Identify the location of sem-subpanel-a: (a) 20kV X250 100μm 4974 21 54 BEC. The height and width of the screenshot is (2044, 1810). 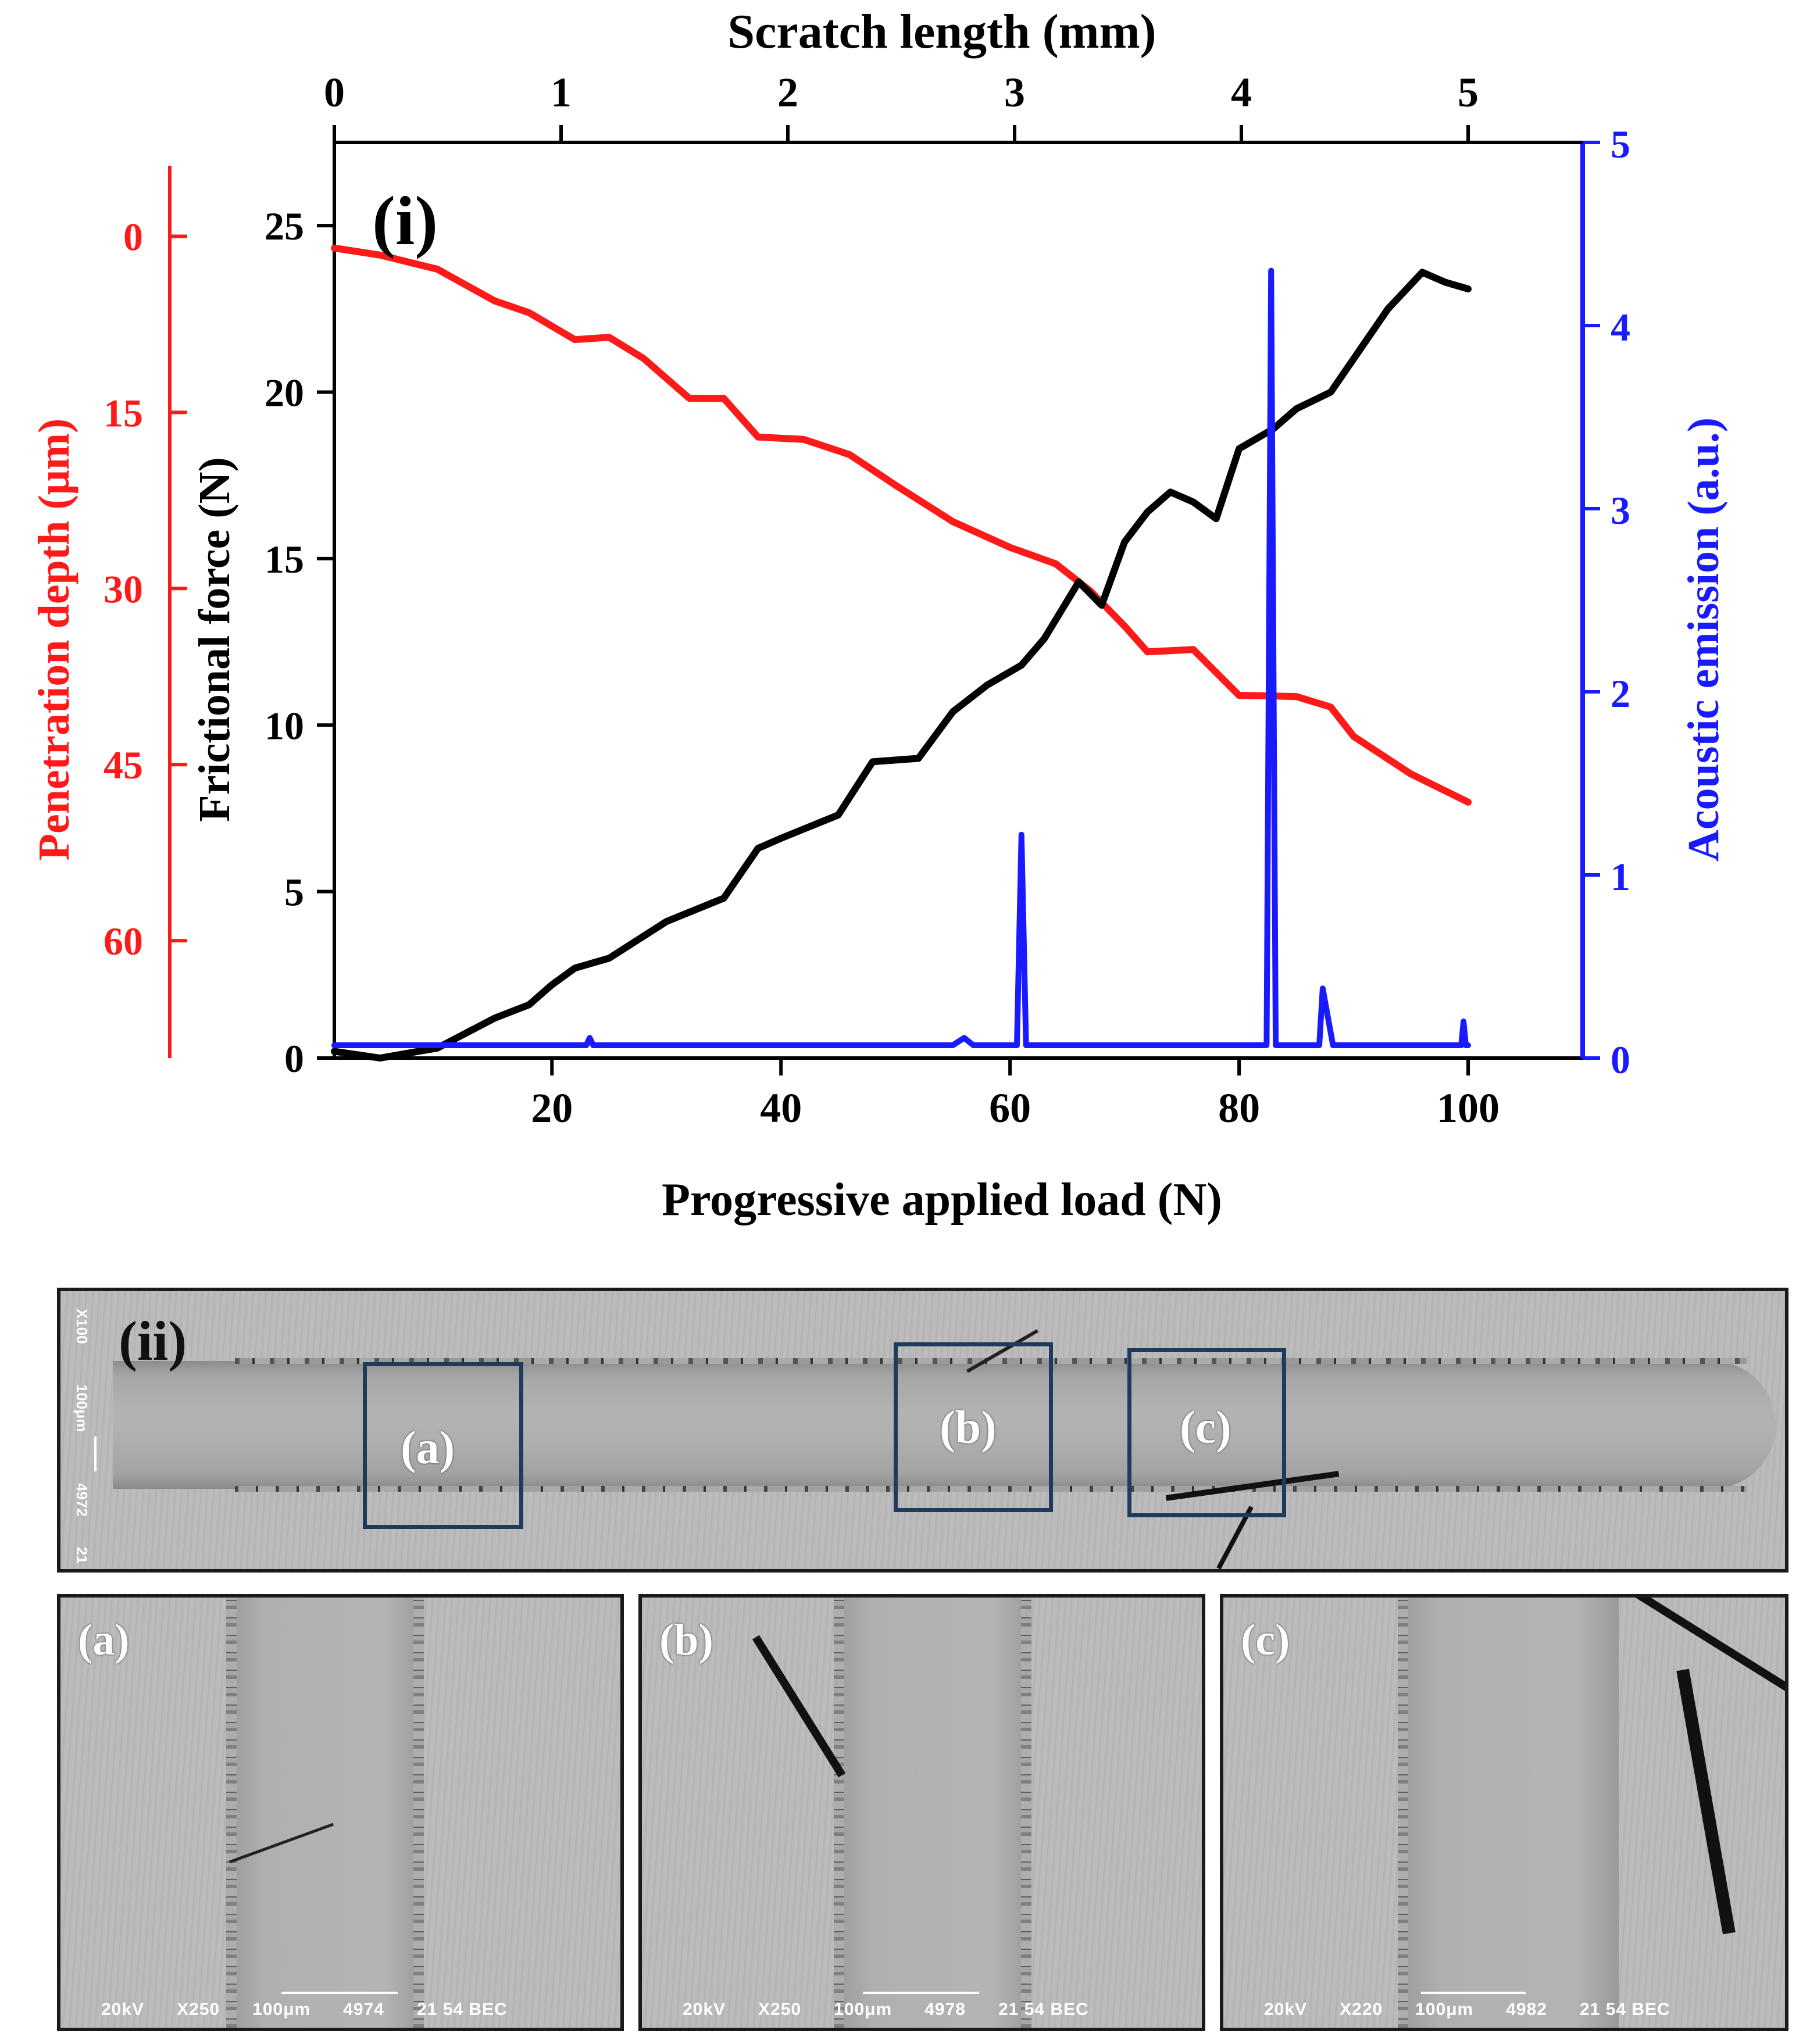
(341, 1812).